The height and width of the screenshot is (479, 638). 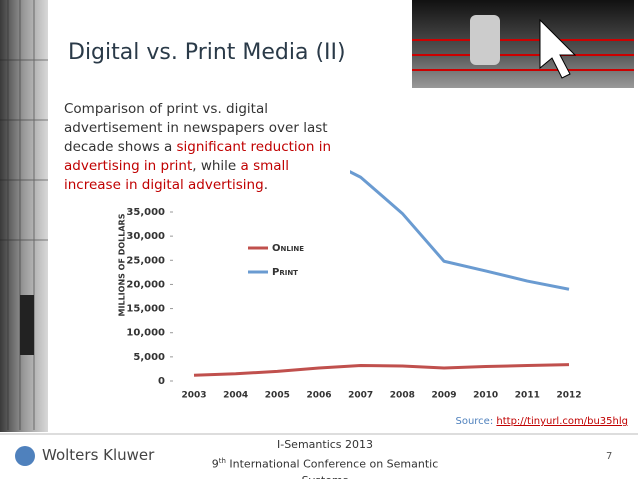 What do you see at coordinates (527, 396) in the screenshot?
I see `x-tick-label: 2011` at bounding box center [527, 396].